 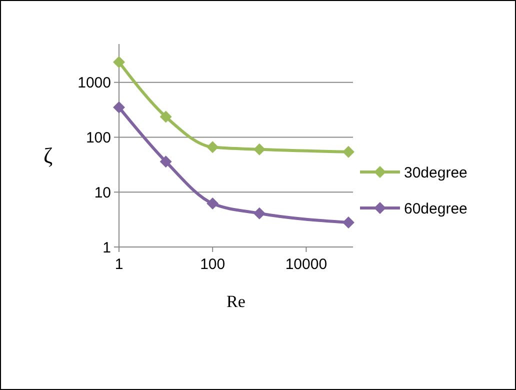 I want to click on x-tick-label: 10000, so click(x=306, y=264).